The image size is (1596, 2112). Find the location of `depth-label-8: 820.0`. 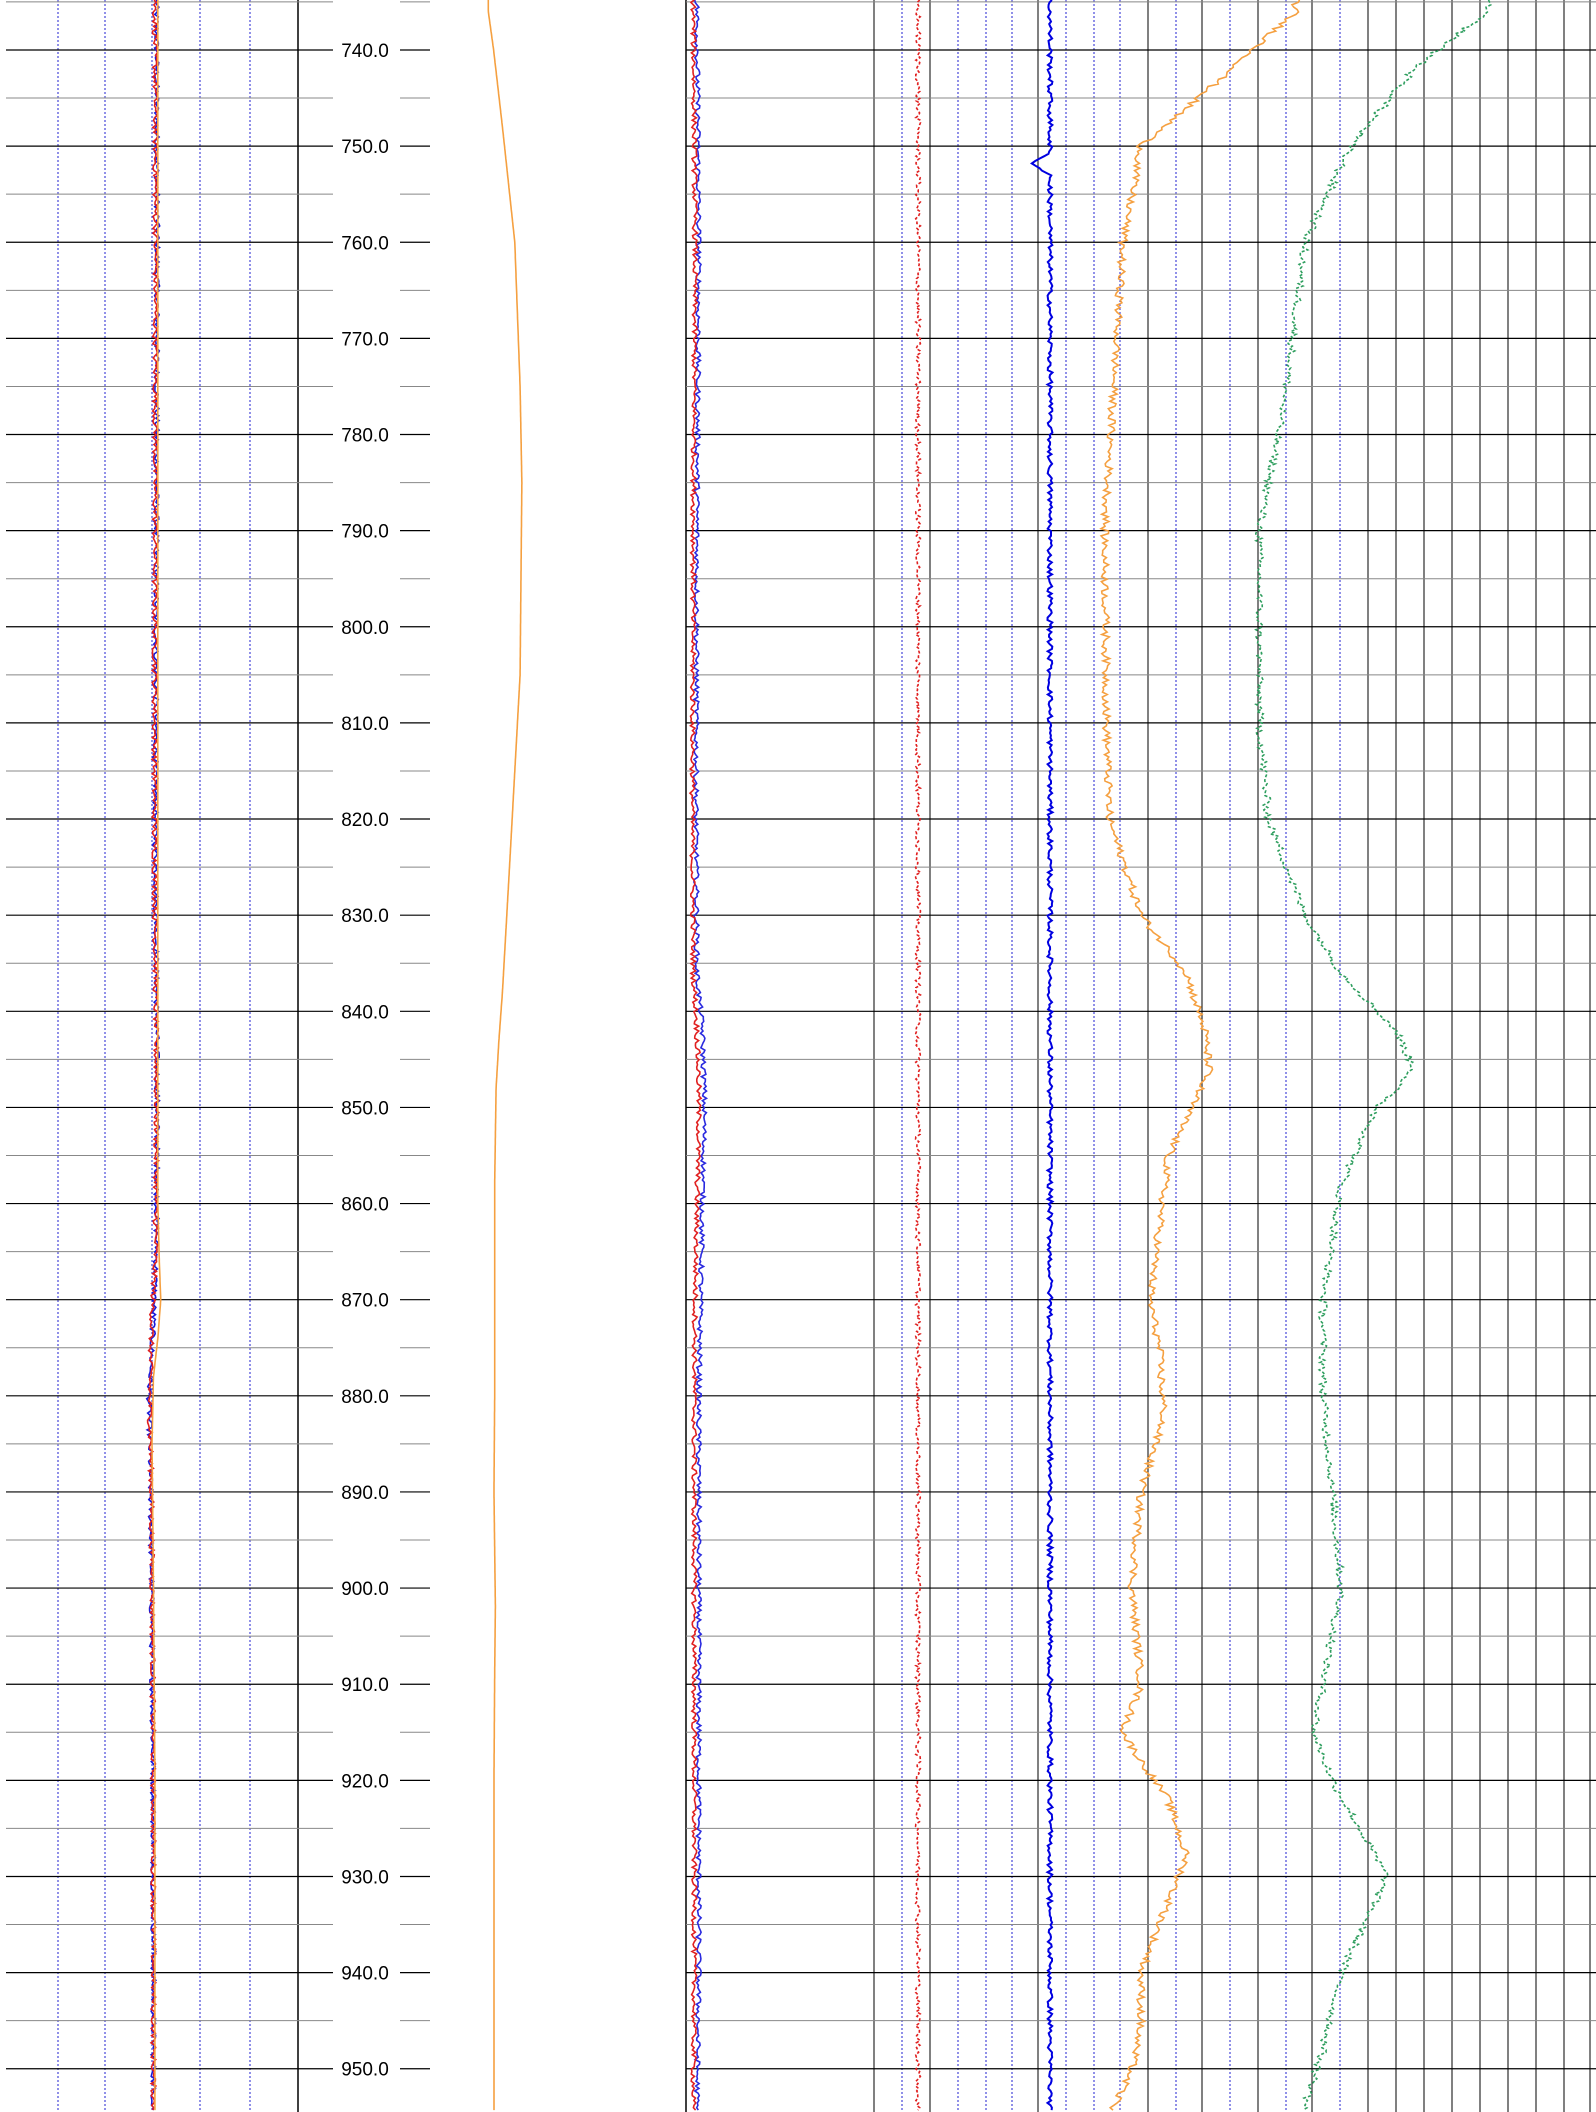

depth-label-8: 820.0 is located at coordinates (365, 820).